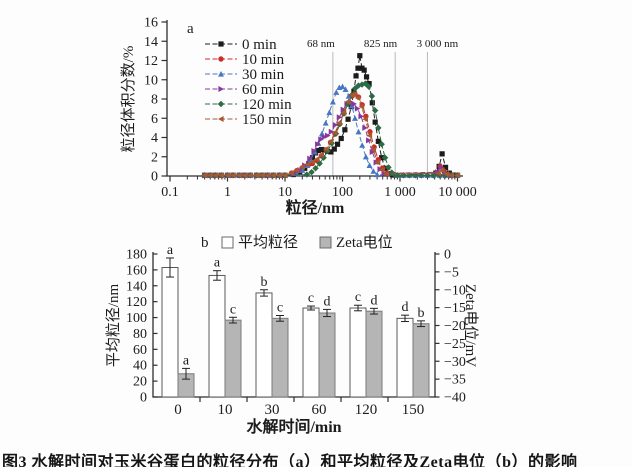 Image resolution: width=632 pixels, height=467 pixels. What do you see at coordinates (154, 157) in the screenshot?
I see `svg-text: 2` at bounding box center [154, 157].